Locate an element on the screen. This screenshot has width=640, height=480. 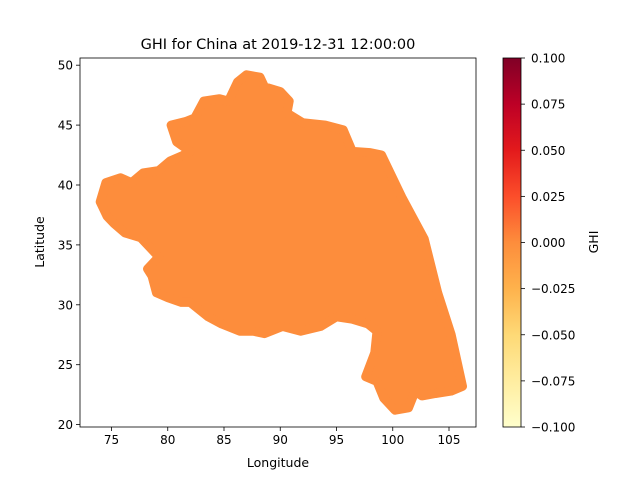
colorbar-tick-label: 0.075 is located at coordinates (548, 105).